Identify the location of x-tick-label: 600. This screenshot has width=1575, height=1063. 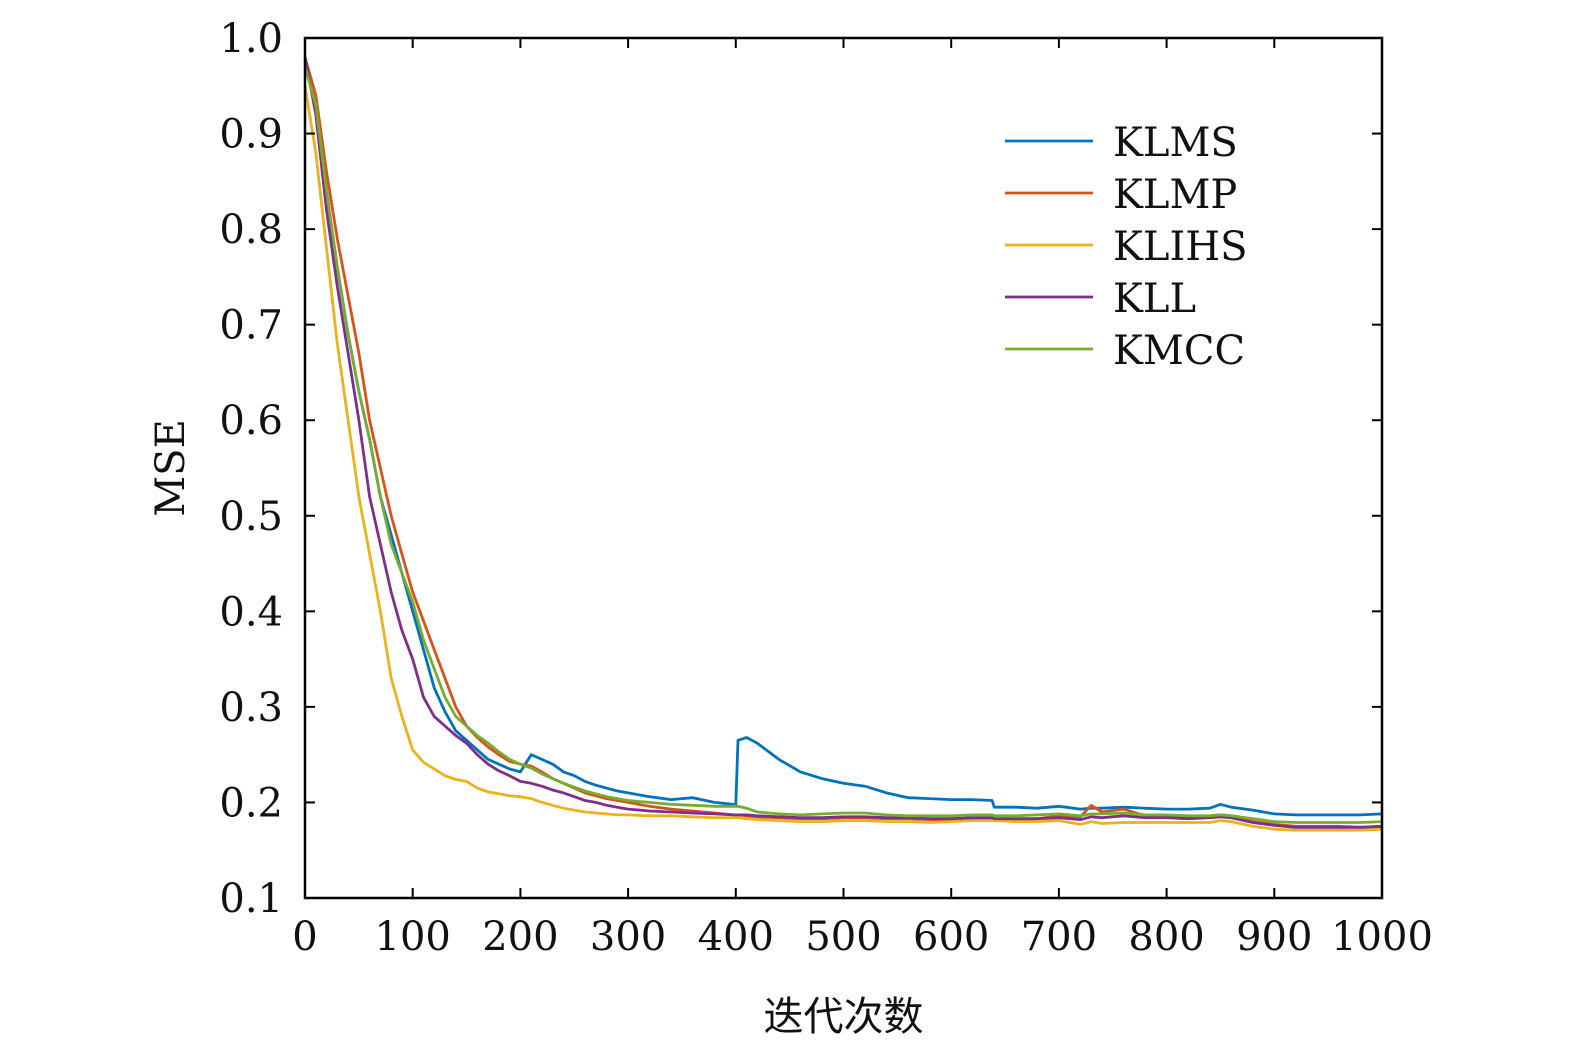
(951, 937).